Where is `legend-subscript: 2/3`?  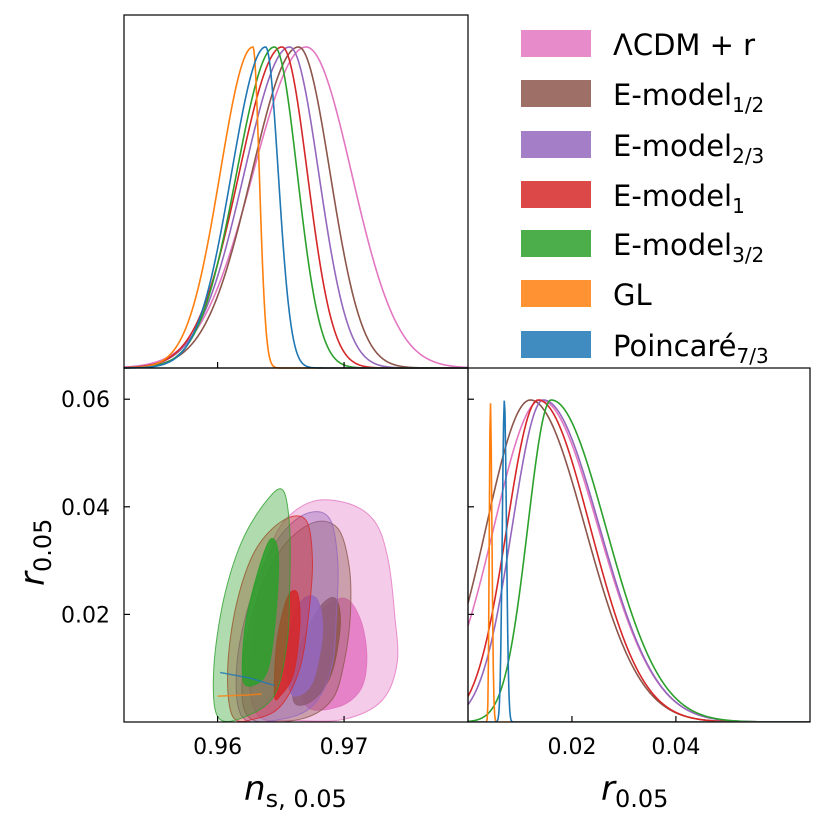
legend-subscript: 2/3 is located at coordinates (748, 156).